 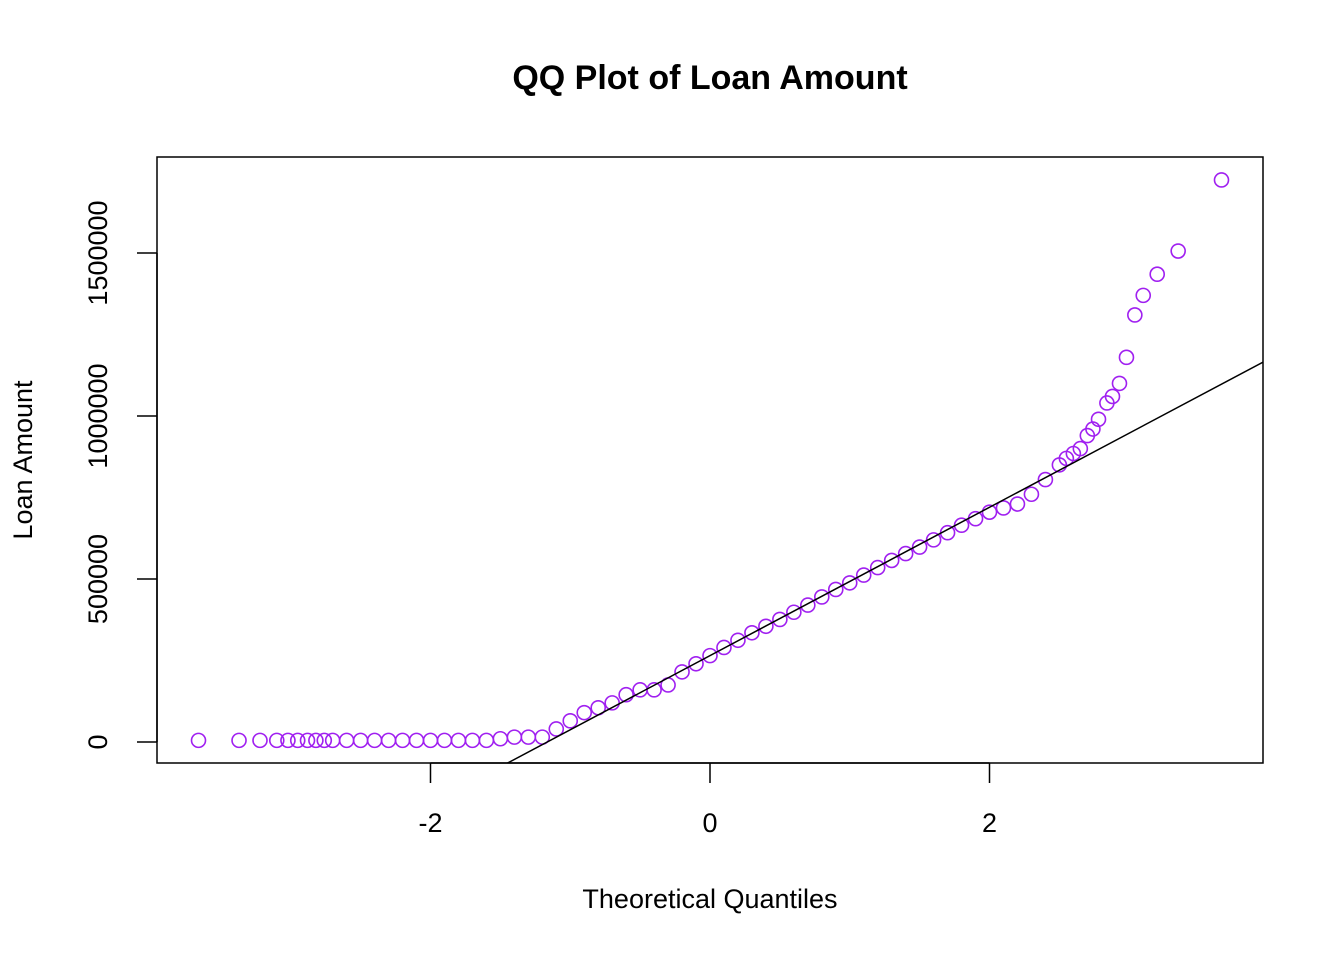 I want to click on x-tick-label: 0, so click(x=709, y=823).